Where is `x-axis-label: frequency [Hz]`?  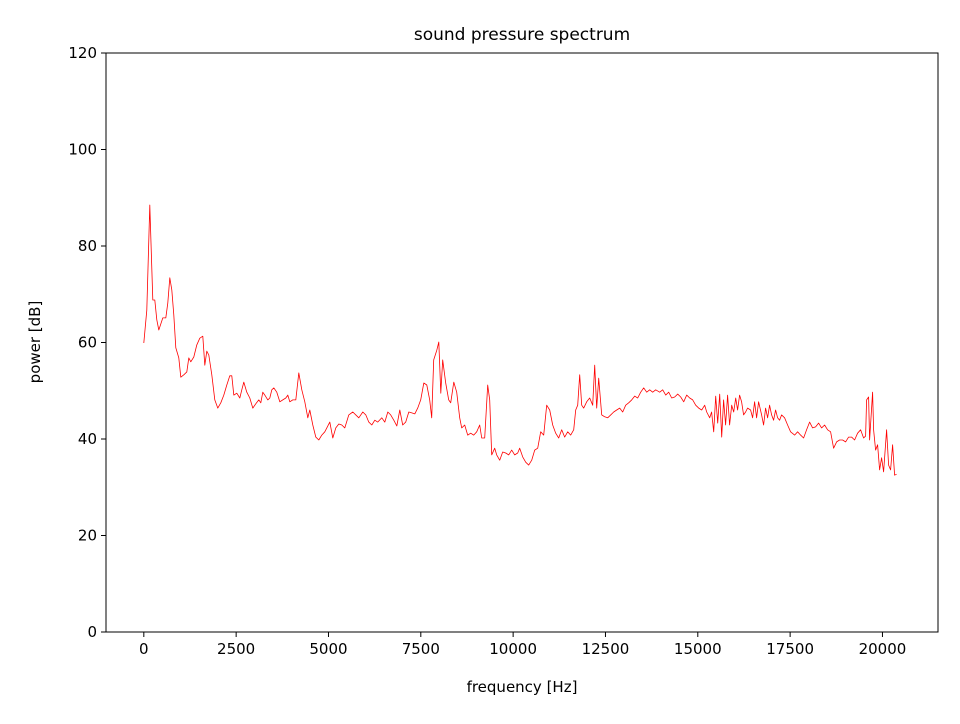
x-axis-label: frequency [Hz] is located at coordinates (522, 687).